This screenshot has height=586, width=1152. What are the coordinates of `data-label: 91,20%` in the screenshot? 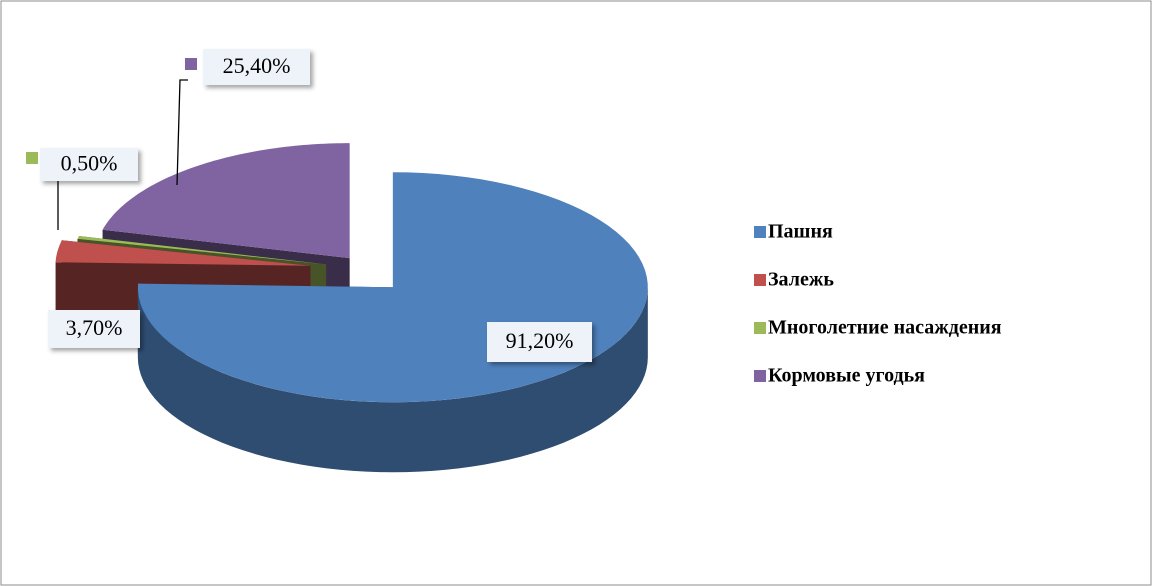 It's located at (540, 340).